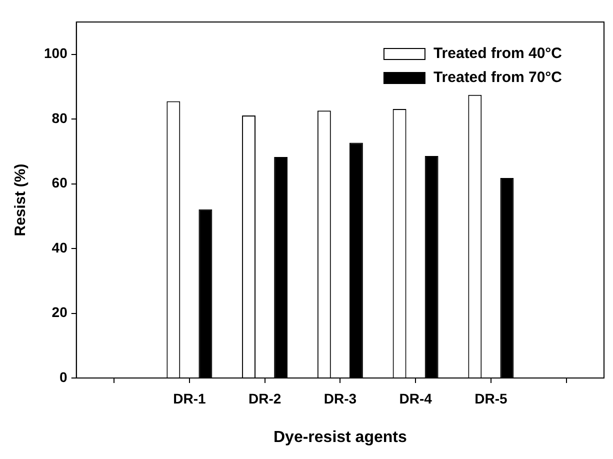  I want to click on y-tick-label: 20, so click(60, 312).